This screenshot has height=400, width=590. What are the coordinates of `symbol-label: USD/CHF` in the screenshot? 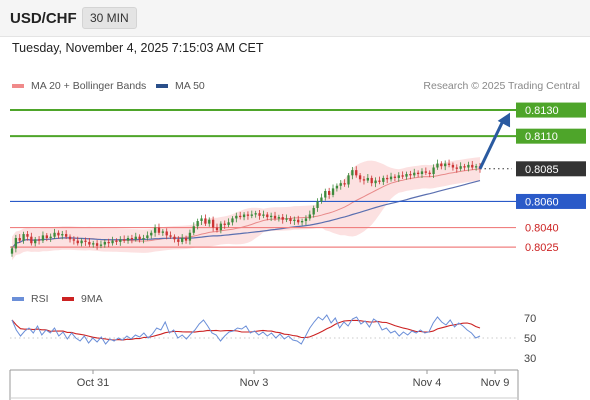 It's located at (43, 18).